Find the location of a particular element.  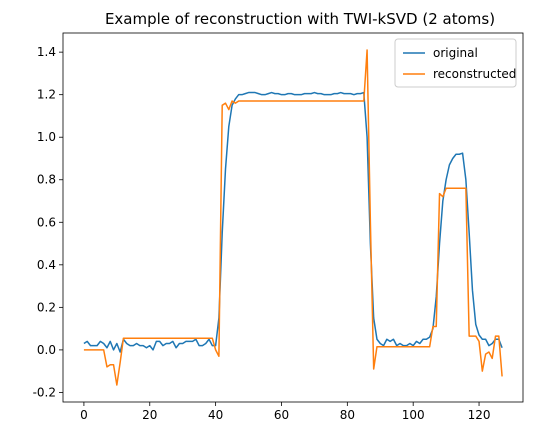

y-tick-label: 1.4 is located at coordinates (46, 52).